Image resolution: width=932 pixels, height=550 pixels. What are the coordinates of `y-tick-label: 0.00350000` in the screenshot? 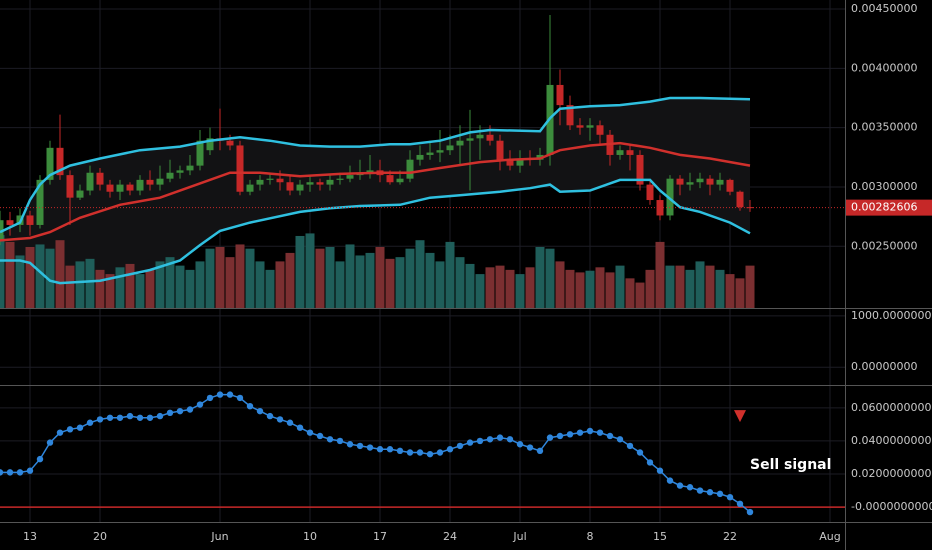 It's located at (884, 127).